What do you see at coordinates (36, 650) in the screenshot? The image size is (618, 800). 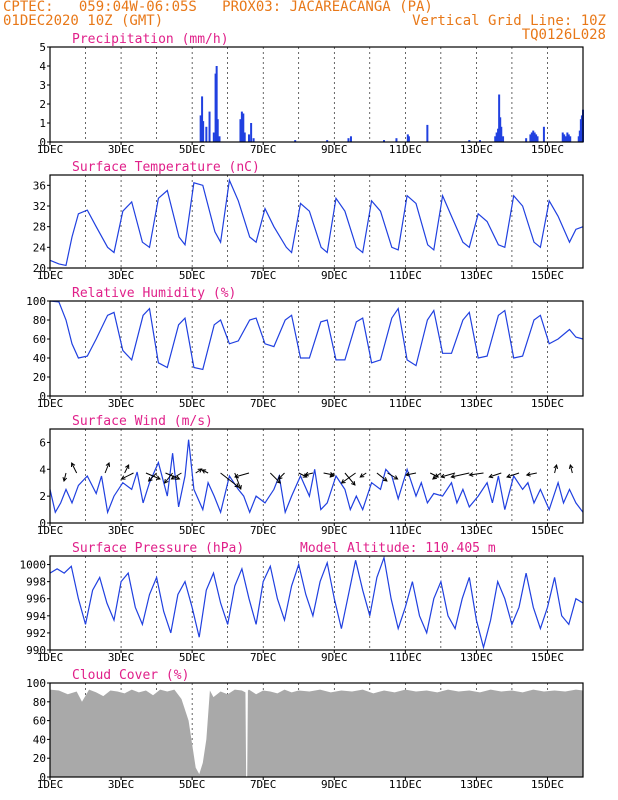 I see `y-tick-label: 990` at bounding box center [36, 650].